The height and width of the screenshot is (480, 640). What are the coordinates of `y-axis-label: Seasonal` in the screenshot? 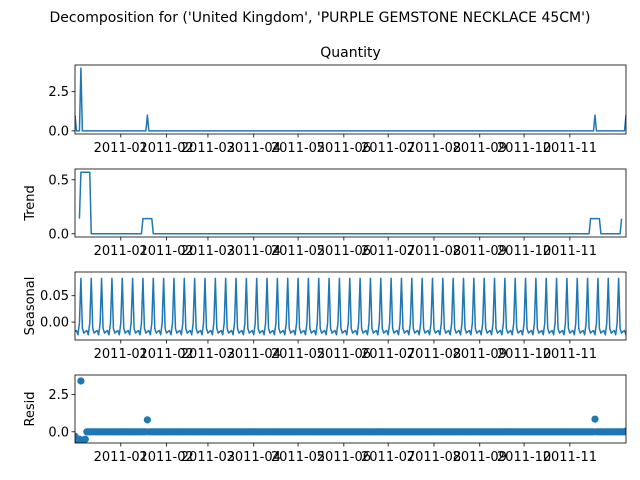 It's located at (30, 306).